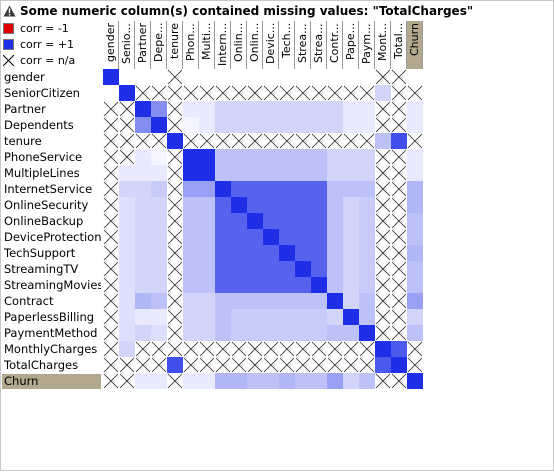 The height and width of the screenshot is (472, 554). What do you see at coordinates (42, 173) in the screenshot?
I see `row-label: MultipleLines` at bounding box center [42, 173].